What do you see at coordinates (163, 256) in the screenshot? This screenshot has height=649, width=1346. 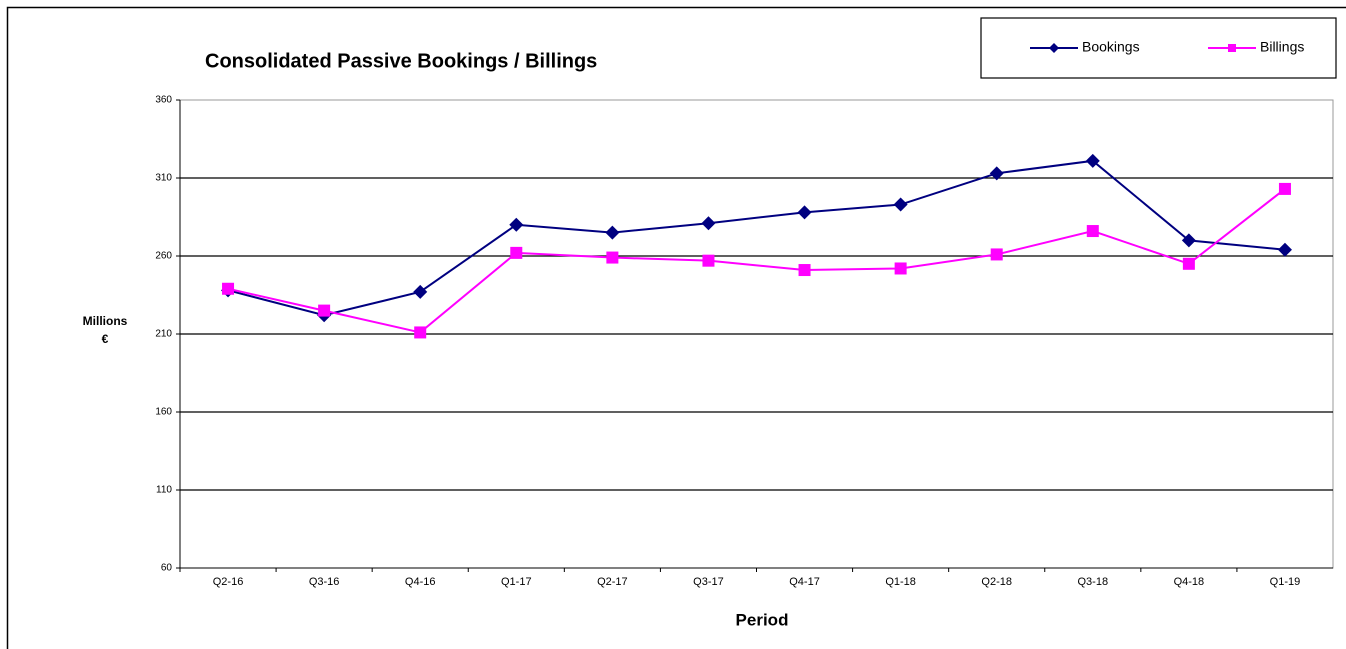 I see `y-tick-label: 260` at bounding box center [163, 256].